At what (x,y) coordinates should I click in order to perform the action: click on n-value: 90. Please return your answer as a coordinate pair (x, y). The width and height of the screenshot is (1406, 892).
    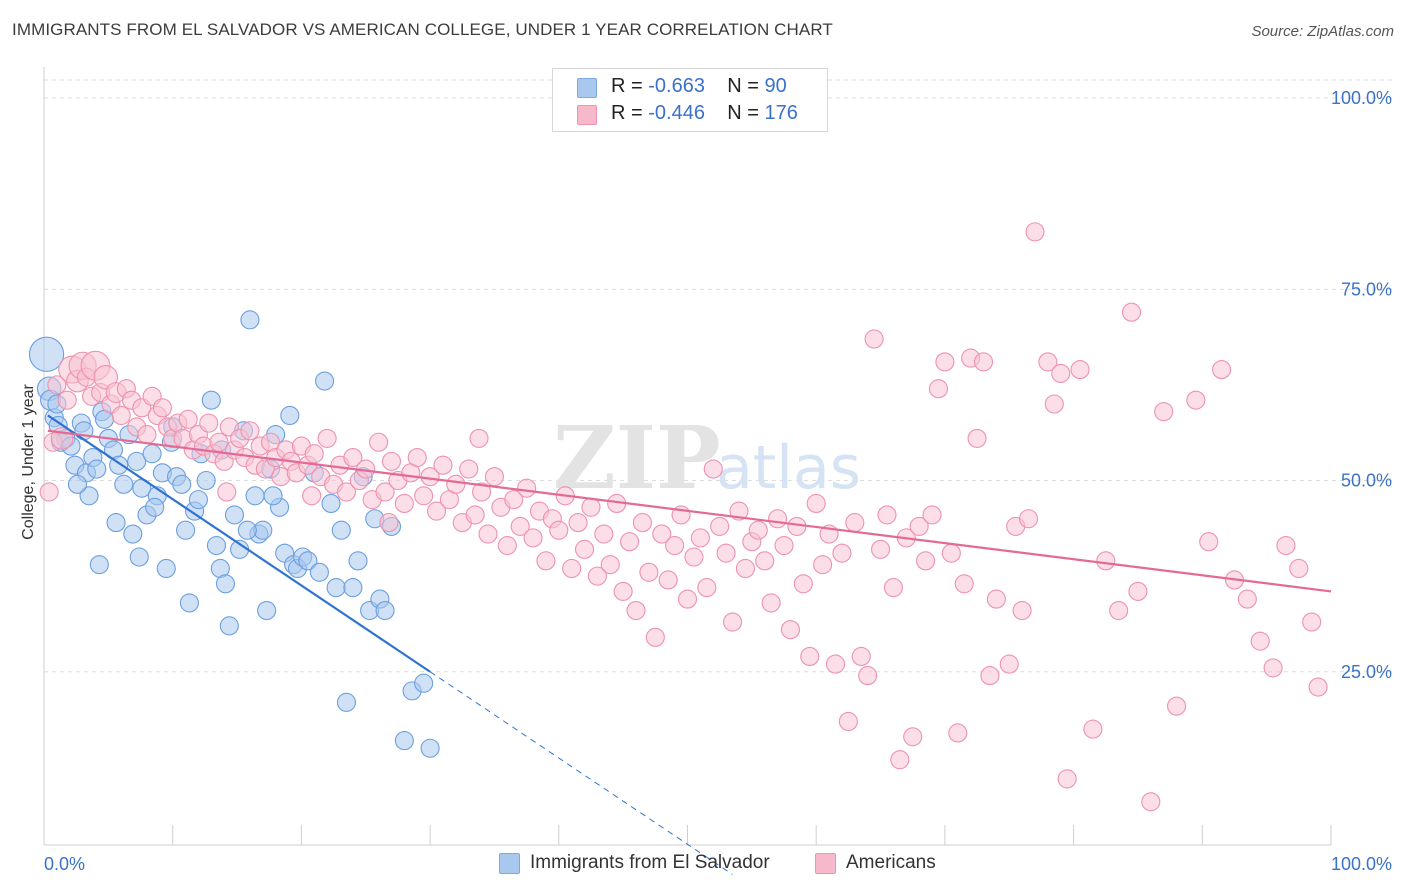
    Looking at the image, I should click on (775, 86).